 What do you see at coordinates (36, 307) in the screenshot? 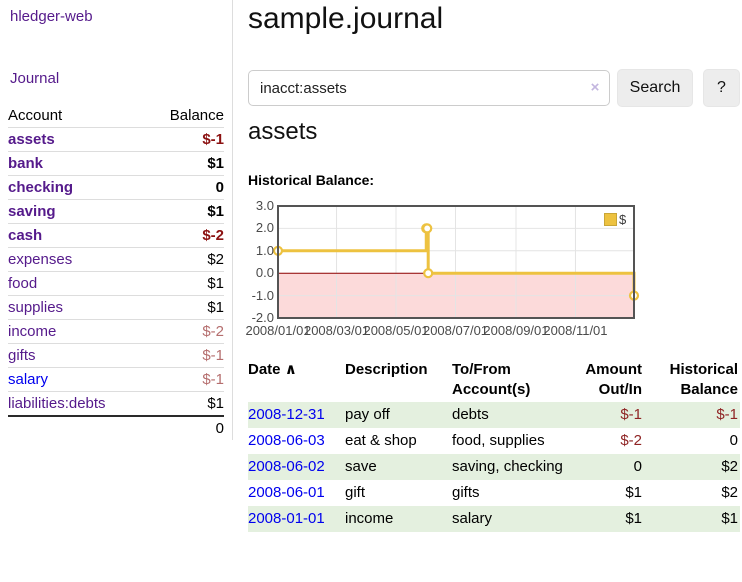
I see `account-link: supplies` at bounding box center [36, 307].